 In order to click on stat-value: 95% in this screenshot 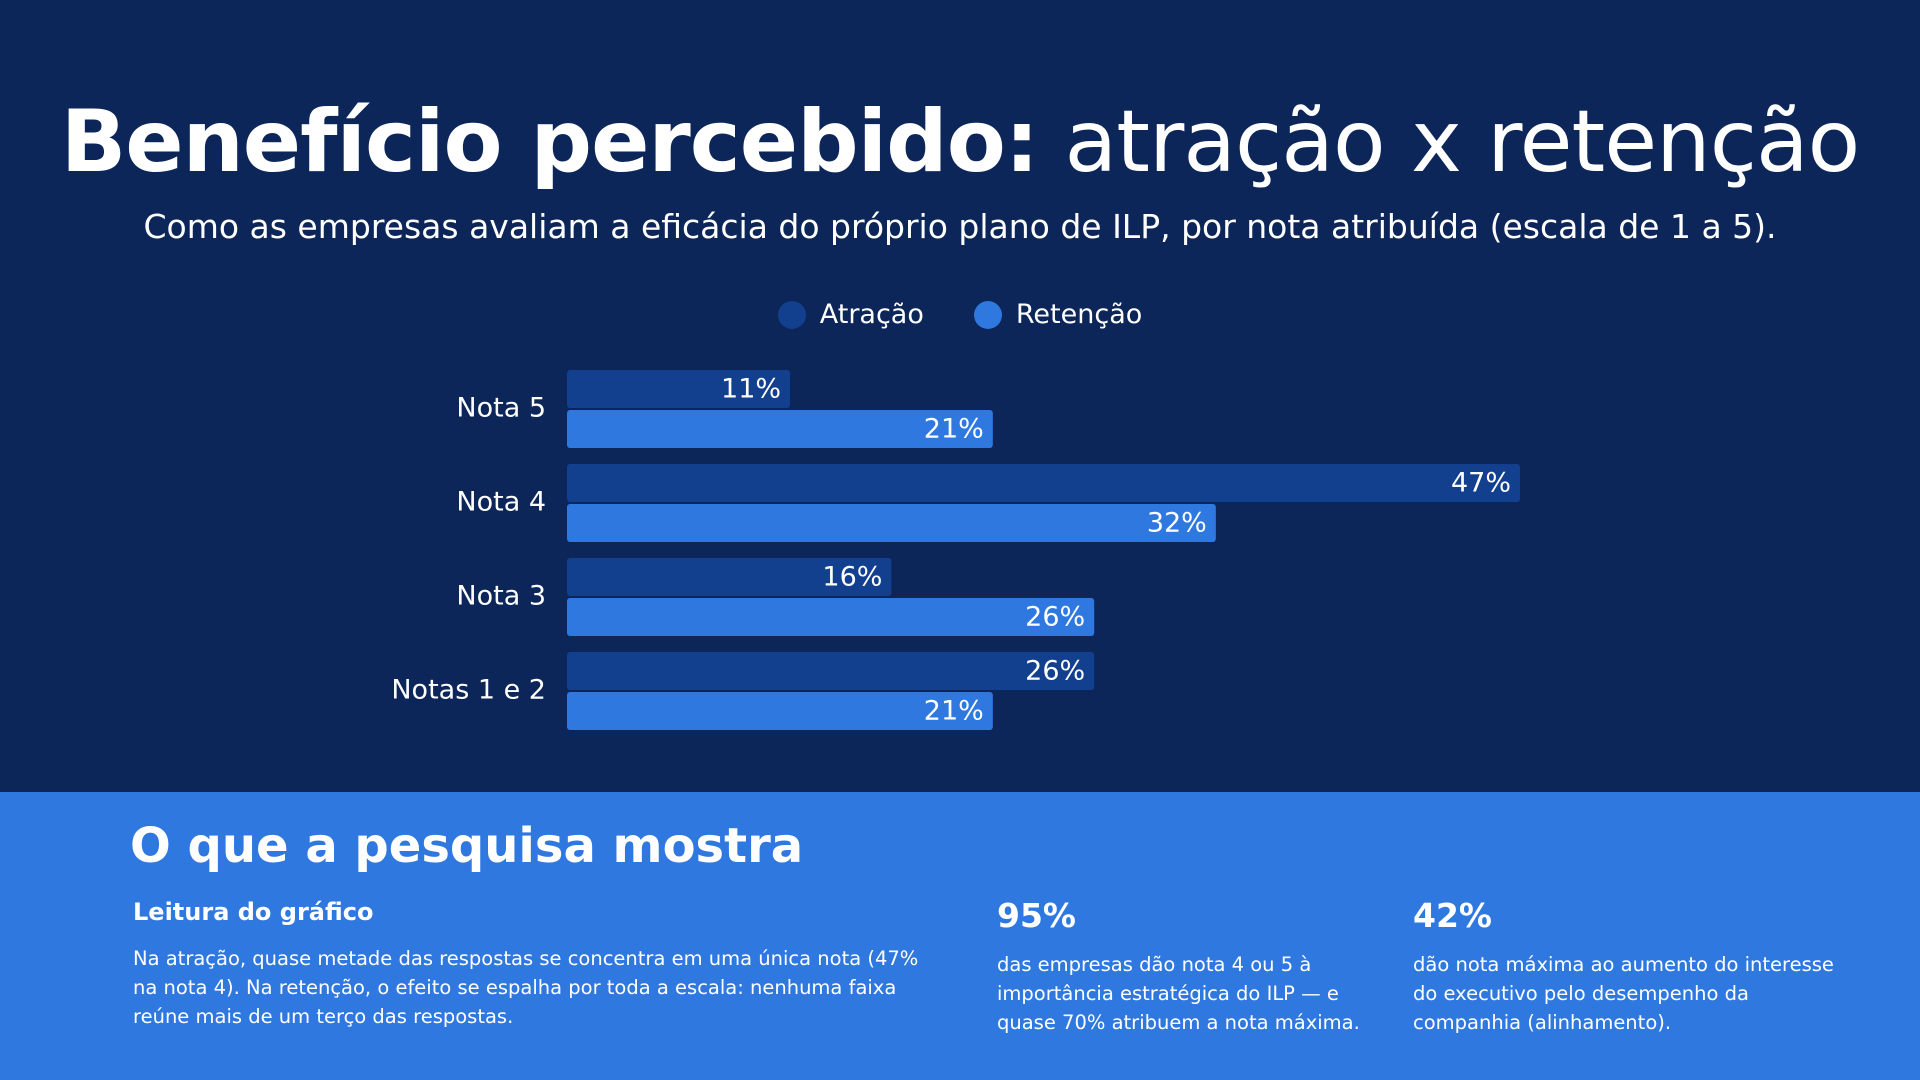, I will do `click(1036, 915)`.